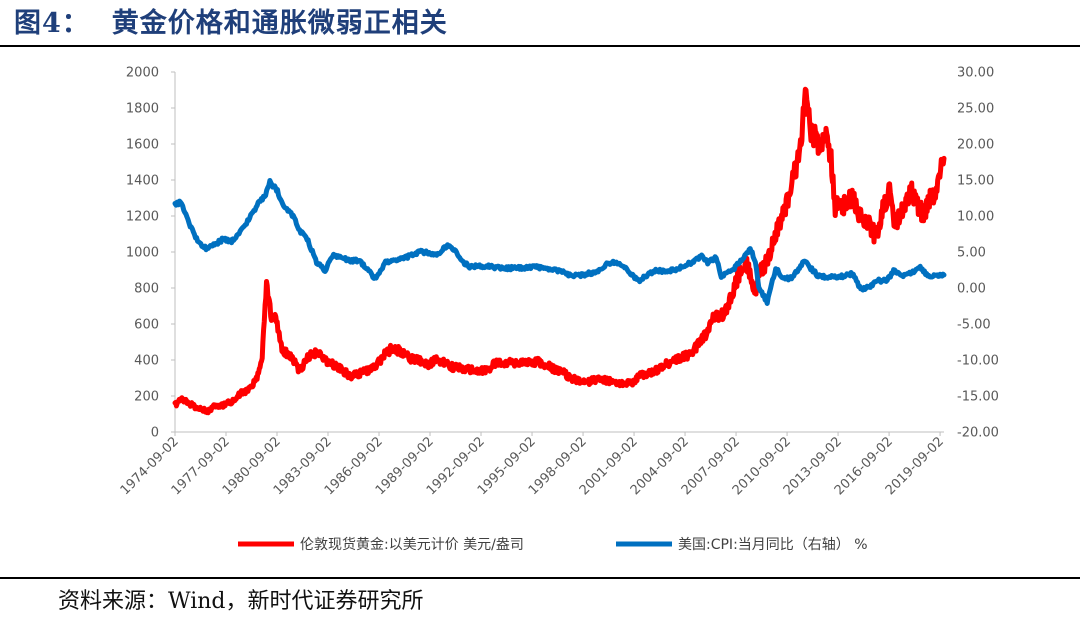 Image resolution: width=1080 pixels, height=626 pixels. I want to click on y-right-tick-label: 25.00, so click(975, 109).